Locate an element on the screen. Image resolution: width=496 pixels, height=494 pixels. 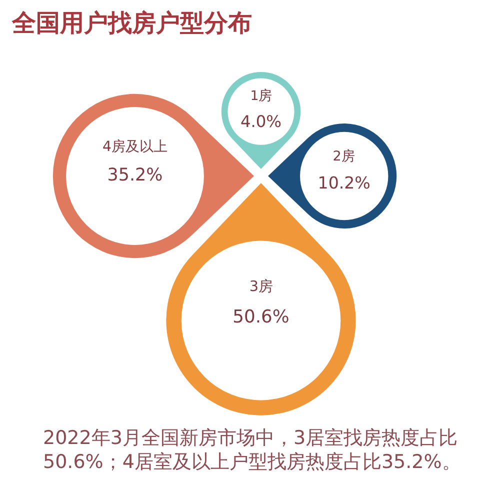
text: 2022年3月全国新房市场中，3居室找房热度占比50.6%；4居室及以上户型找房热度占比35.2%。 is located at coordinates (252, 450).